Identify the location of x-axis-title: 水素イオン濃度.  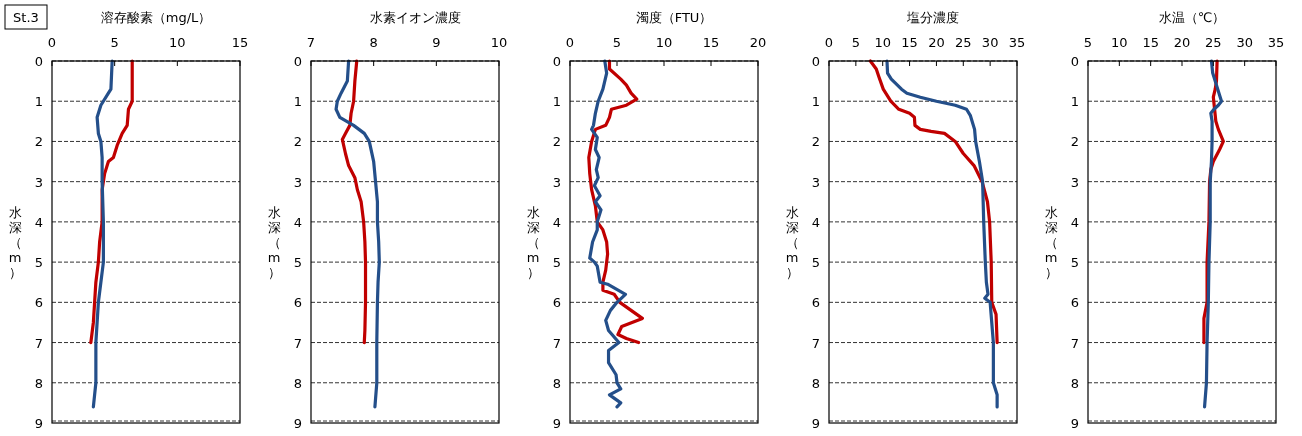
(415, 17).